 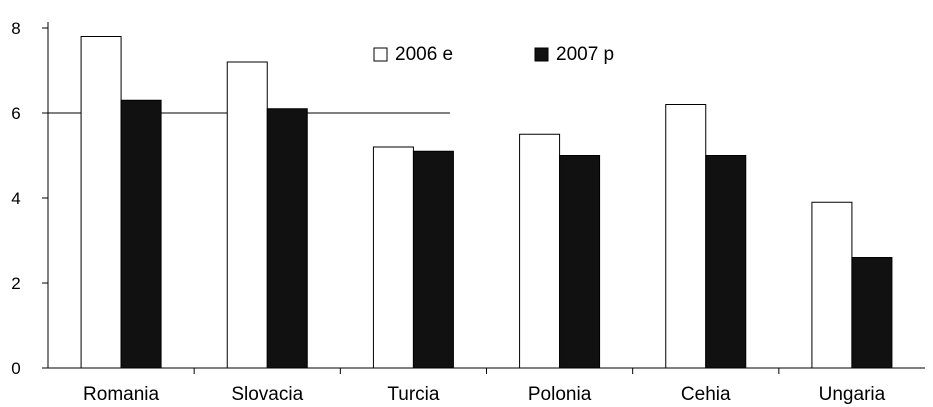 I want to click on y-tick-label: 8, so click(x=15, y=28).